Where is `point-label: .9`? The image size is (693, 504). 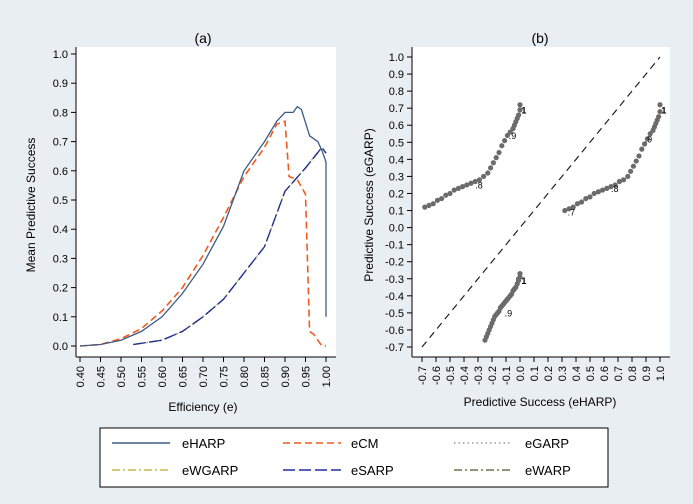
point-label: .9 is located at coordinates (513, 136).